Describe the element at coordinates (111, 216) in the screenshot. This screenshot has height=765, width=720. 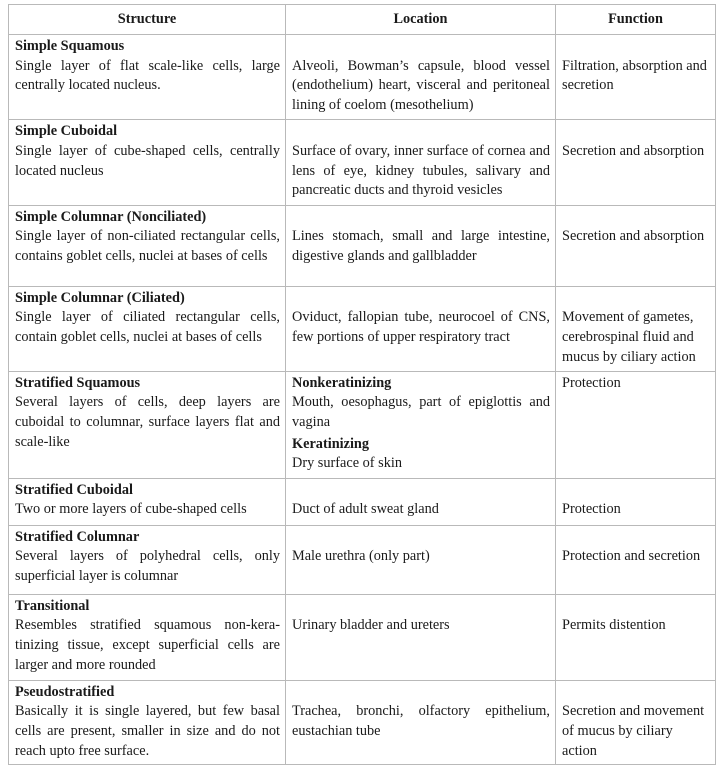
I see `structure-name: Simple Columnar (Nonciliated)` at that location.